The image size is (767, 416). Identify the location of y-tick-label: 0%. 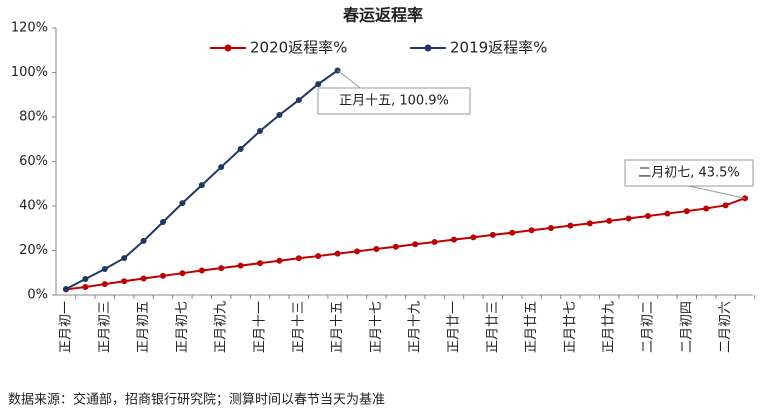
(37, 295).